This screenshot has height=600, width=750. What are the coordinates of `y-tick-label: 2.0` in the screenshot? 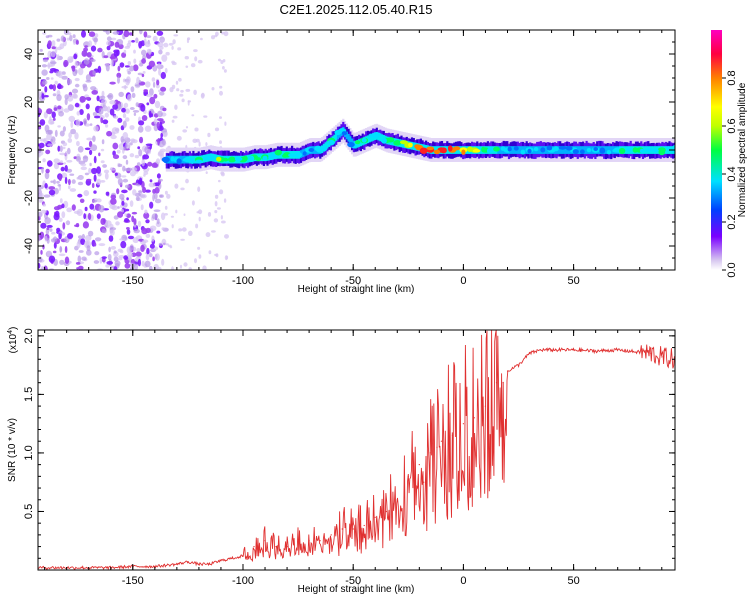 It's located at (29, 335).